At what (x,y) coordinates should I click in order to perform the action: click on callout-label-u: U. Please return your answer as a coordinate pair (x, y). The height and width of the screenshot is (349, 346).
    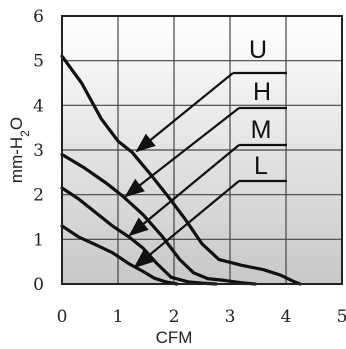
    Looking at the image, I should click on (258, 50).